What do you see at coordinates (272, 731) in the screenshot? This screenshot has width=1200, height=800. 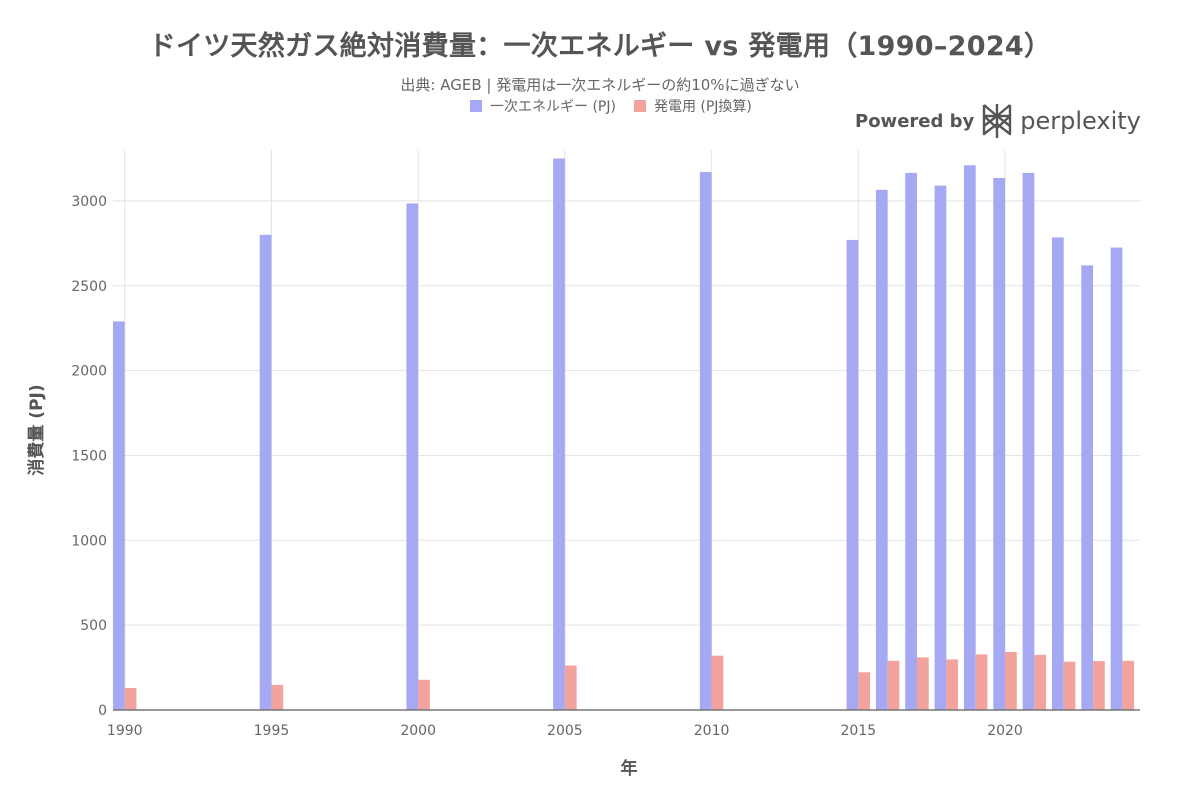 I see `x-tick-label: 1995` at bounding box center [272, 731].